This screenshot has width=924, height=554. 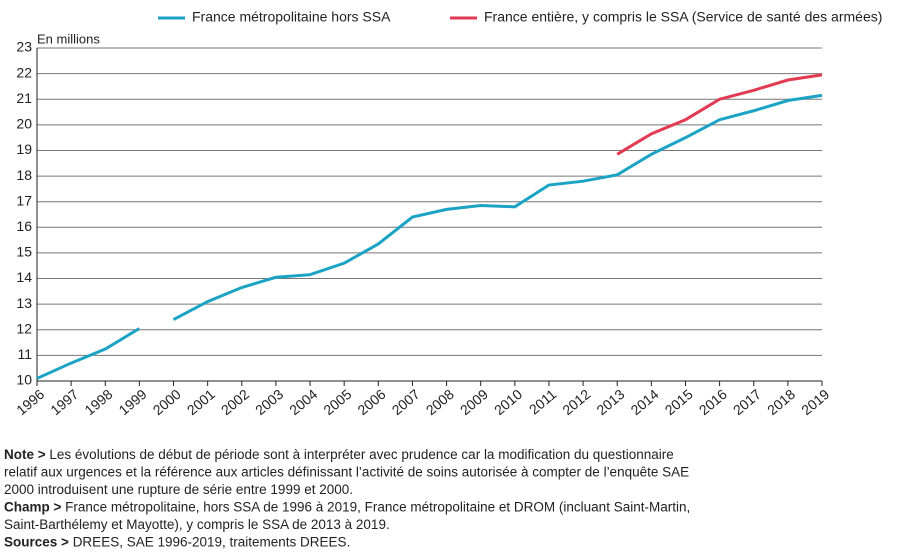 What do you see at coordinates (474, 402) in the screenshot?
I see `x-tick-label: 2009` at bounding box center [474, 402].